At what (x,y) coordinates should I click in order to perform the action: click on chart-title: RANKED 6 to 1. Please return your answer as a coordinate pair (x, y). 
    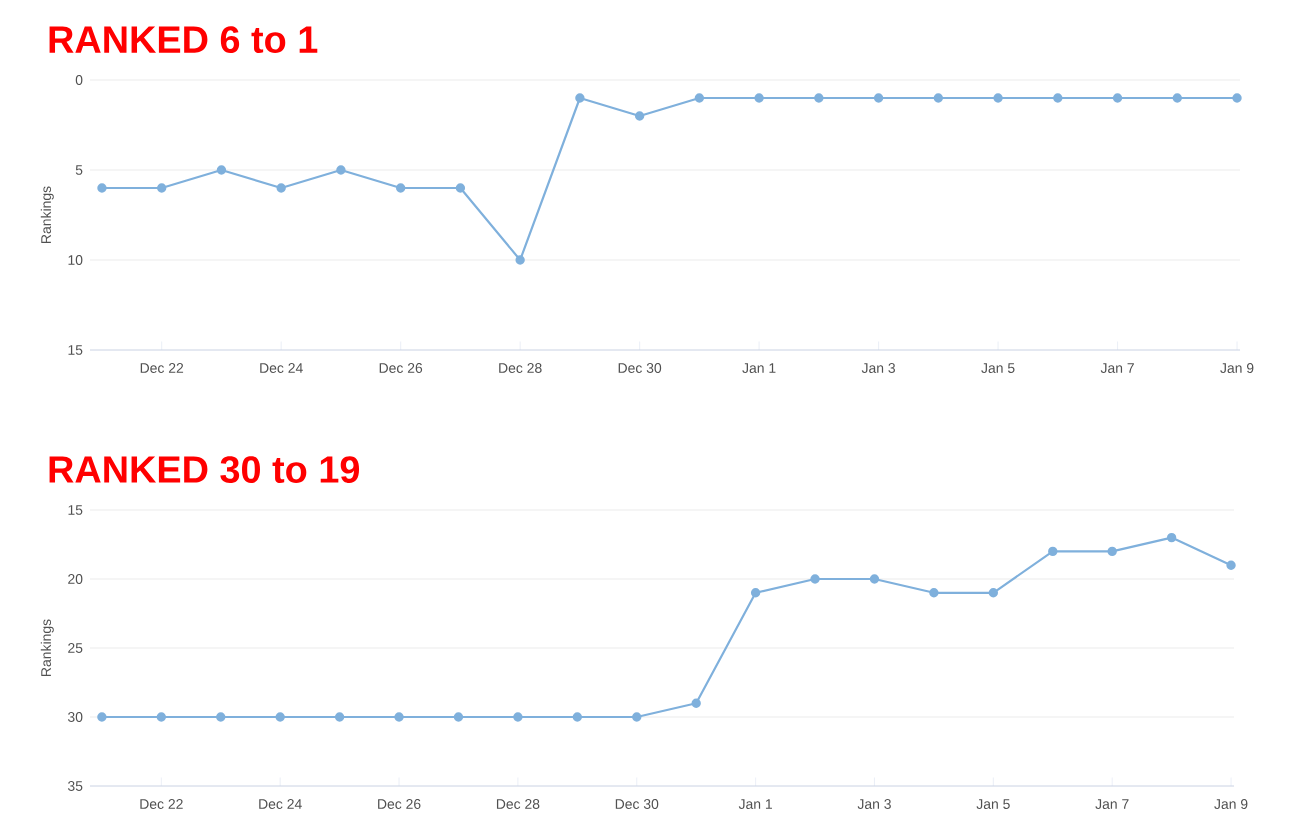
    Looking at the image, I should click on (183, 40).